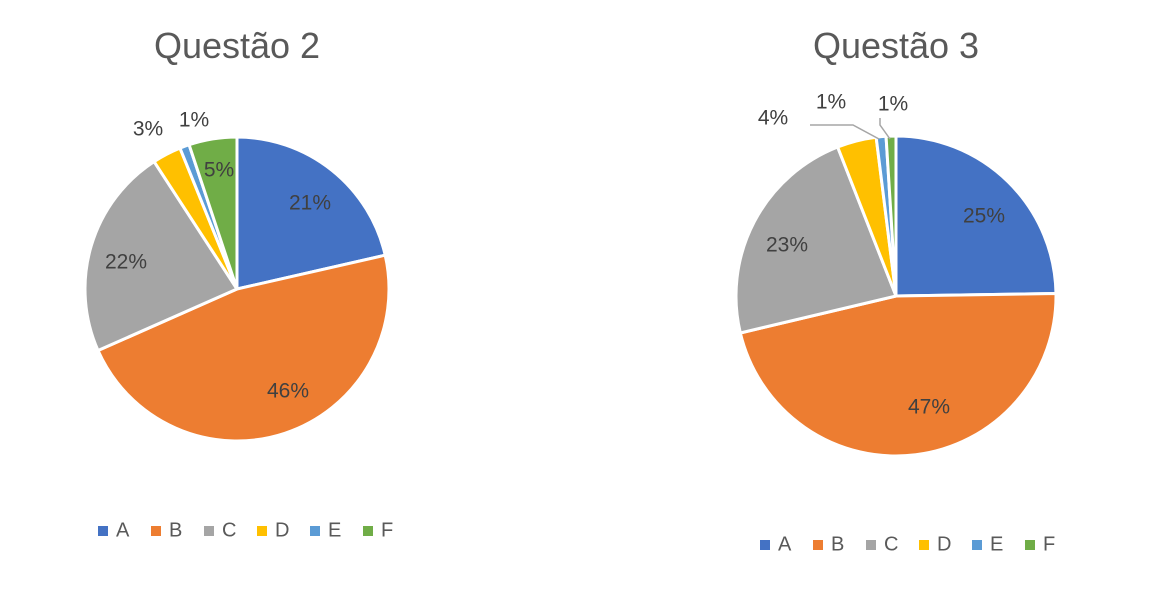 Image resolution: width=1163 pixels, height=592 pixels. Describe the element at coordinates (213, 213) in the screenshot. I see `chart-1-slice-f` at that location.